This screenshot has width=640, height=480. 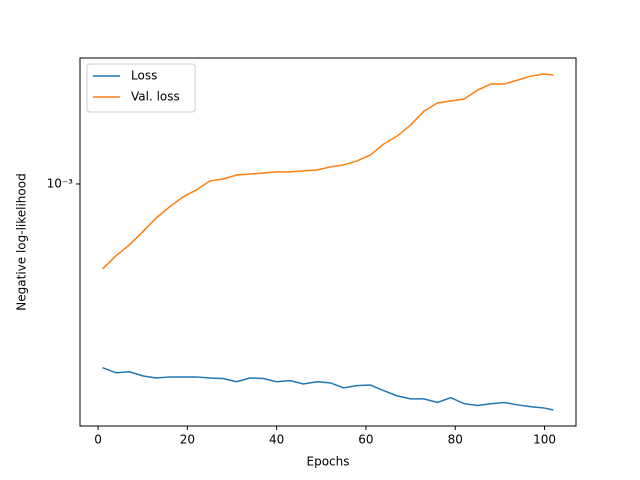 What do you see at coordinates (365, 440) in the screenshot?
I see `x-tick-label: 60` at bounding box center [365, 440].